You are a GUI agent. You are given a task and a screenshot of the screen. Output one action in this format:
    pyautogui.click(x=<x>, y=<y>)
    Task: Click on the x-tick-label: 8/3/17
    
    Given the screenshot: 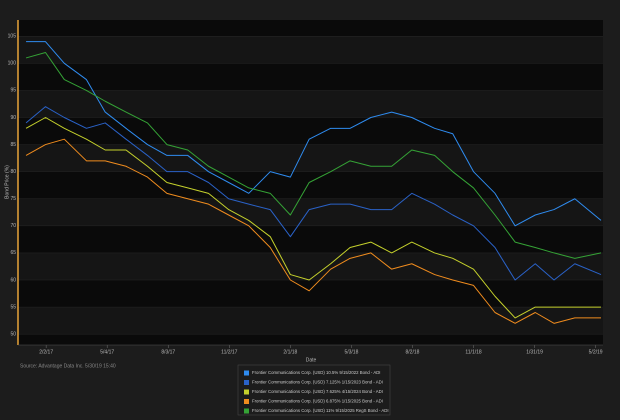 What is the action you would take?
    pyautogui.click(x=168, y=352)
    